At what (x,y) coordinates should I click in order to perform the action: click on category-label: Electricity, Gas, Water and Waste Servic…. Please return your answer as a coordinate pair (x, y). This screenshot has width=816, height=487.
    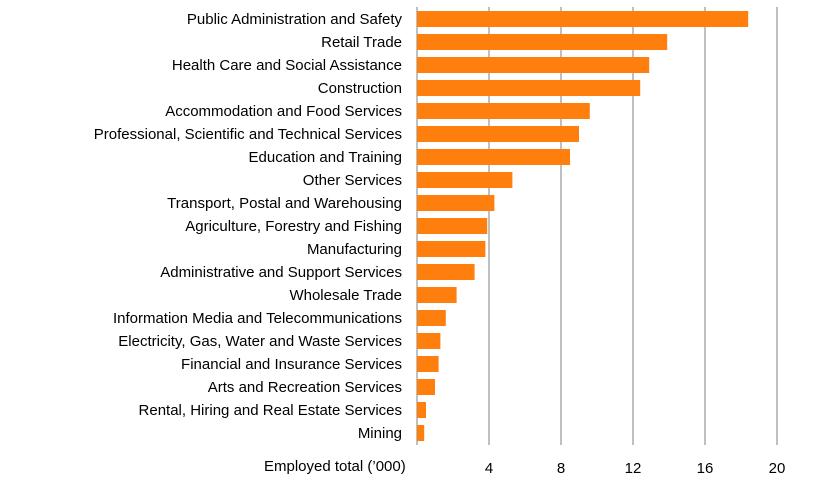
    Looking at the image, I should click on (260, 341).